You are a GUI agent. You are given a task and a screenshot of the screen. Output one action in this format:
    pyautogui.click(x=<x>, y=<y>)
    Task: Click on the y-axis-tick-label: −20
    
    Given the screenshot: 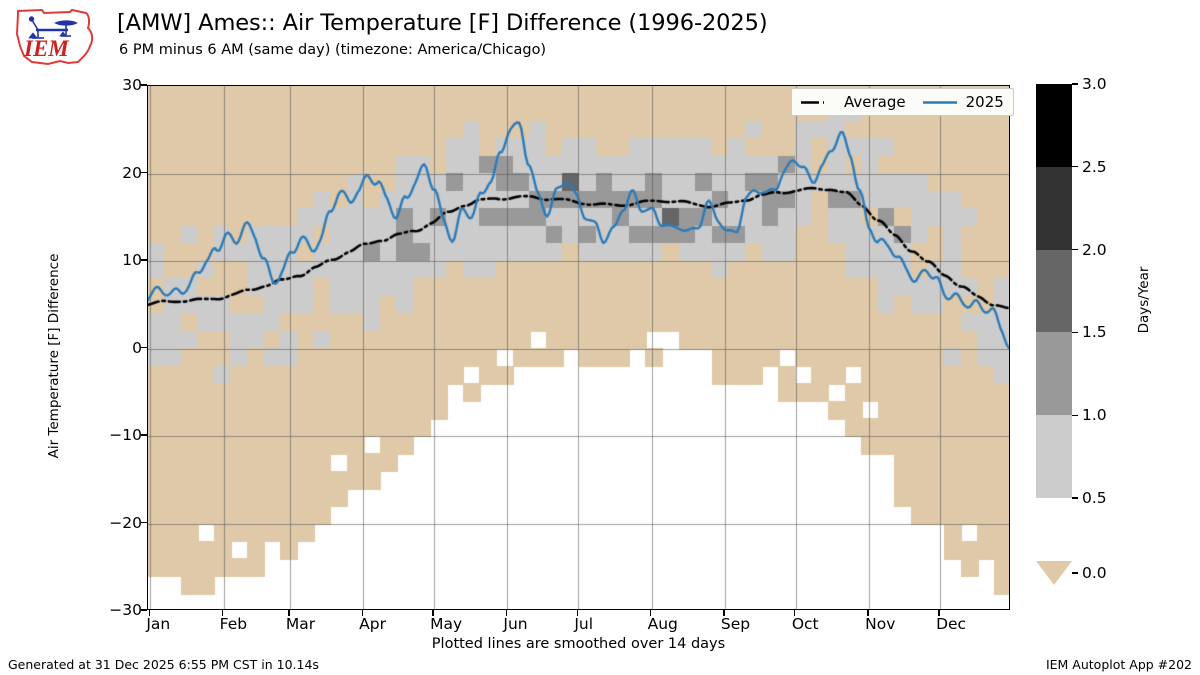 What is the action you would take?
    pyautogui.click(x=125, y=522)
    